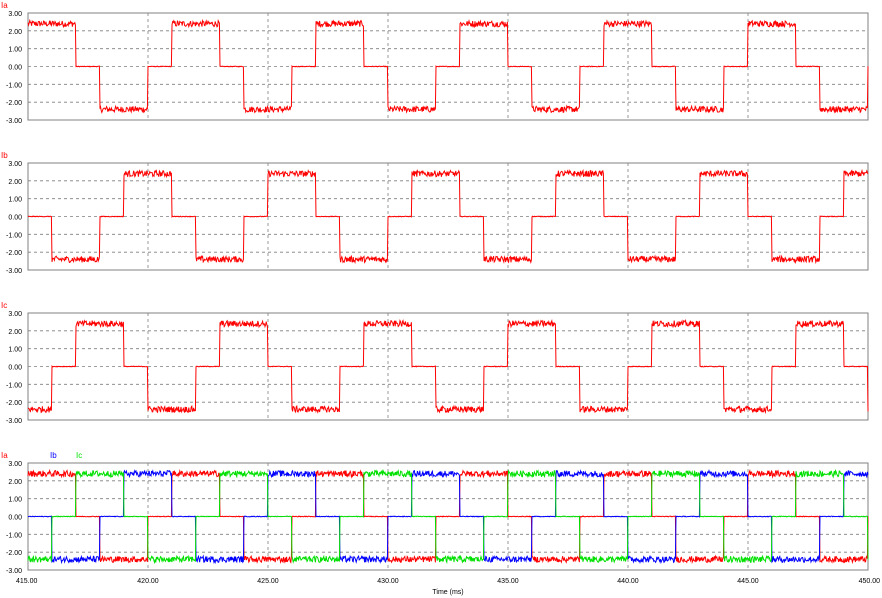 This screenshot has height=598, width=882. I want to click on x-tick-label: 435.00, so click(508, 581).